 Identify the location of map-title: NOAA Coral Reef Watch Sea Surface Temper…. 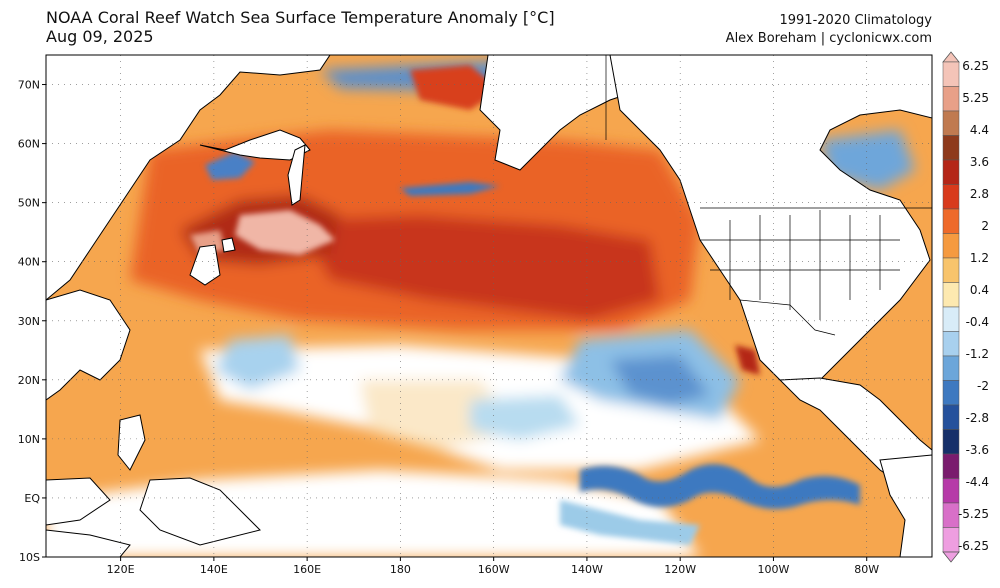
(300, 27).